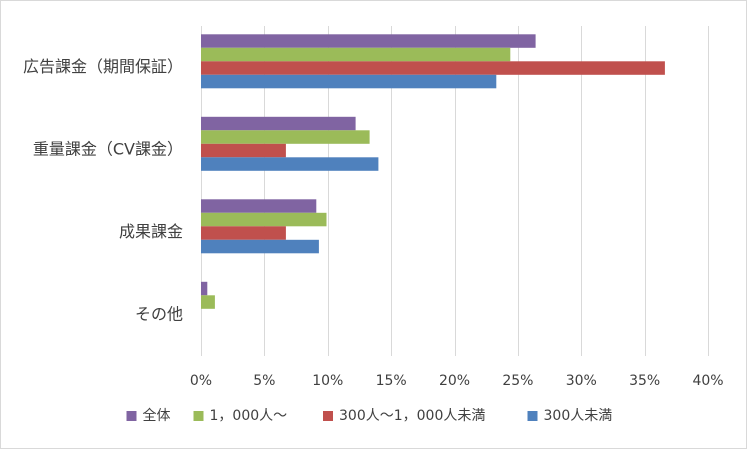 This screenshot has width=747, height=450. What do you see at coordinates (103, 66) in the screenshot?
I see `category-label: 広告課金（期間保証）` at bounding box center [103, 66].